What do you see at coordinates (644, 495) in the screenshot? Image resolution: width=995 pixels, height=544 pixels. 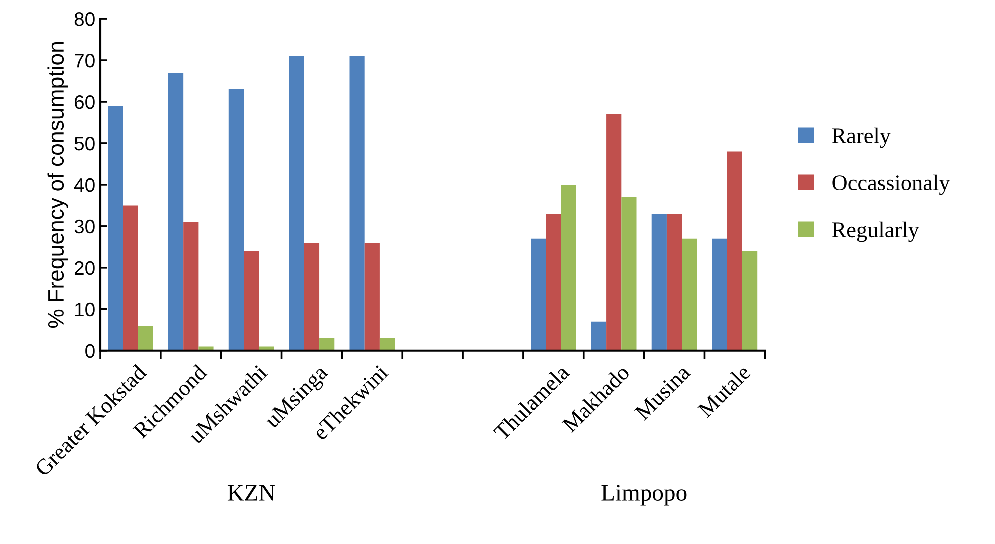 I see `text: Limpopo` at bounding box center [644, 495].